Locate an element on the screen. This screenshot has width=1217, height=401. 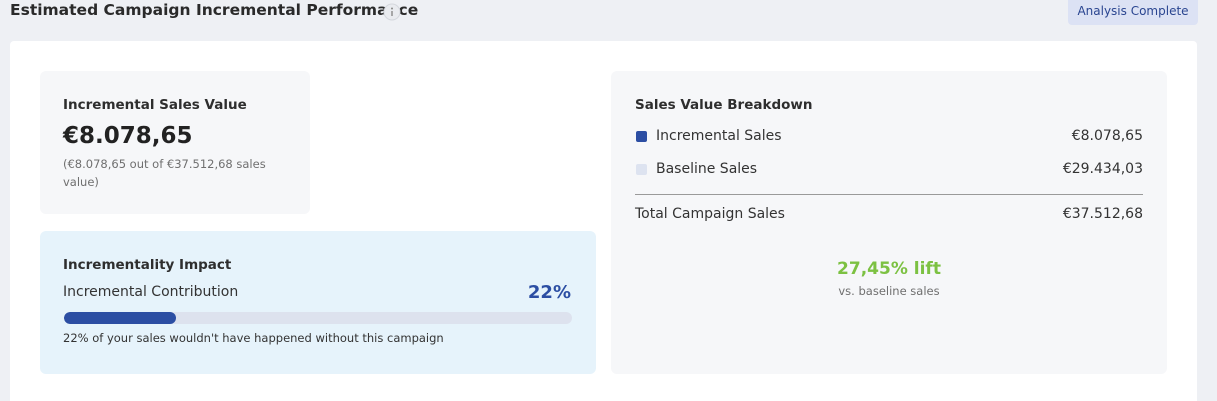
progress-track is located at coordinates (318, 318).